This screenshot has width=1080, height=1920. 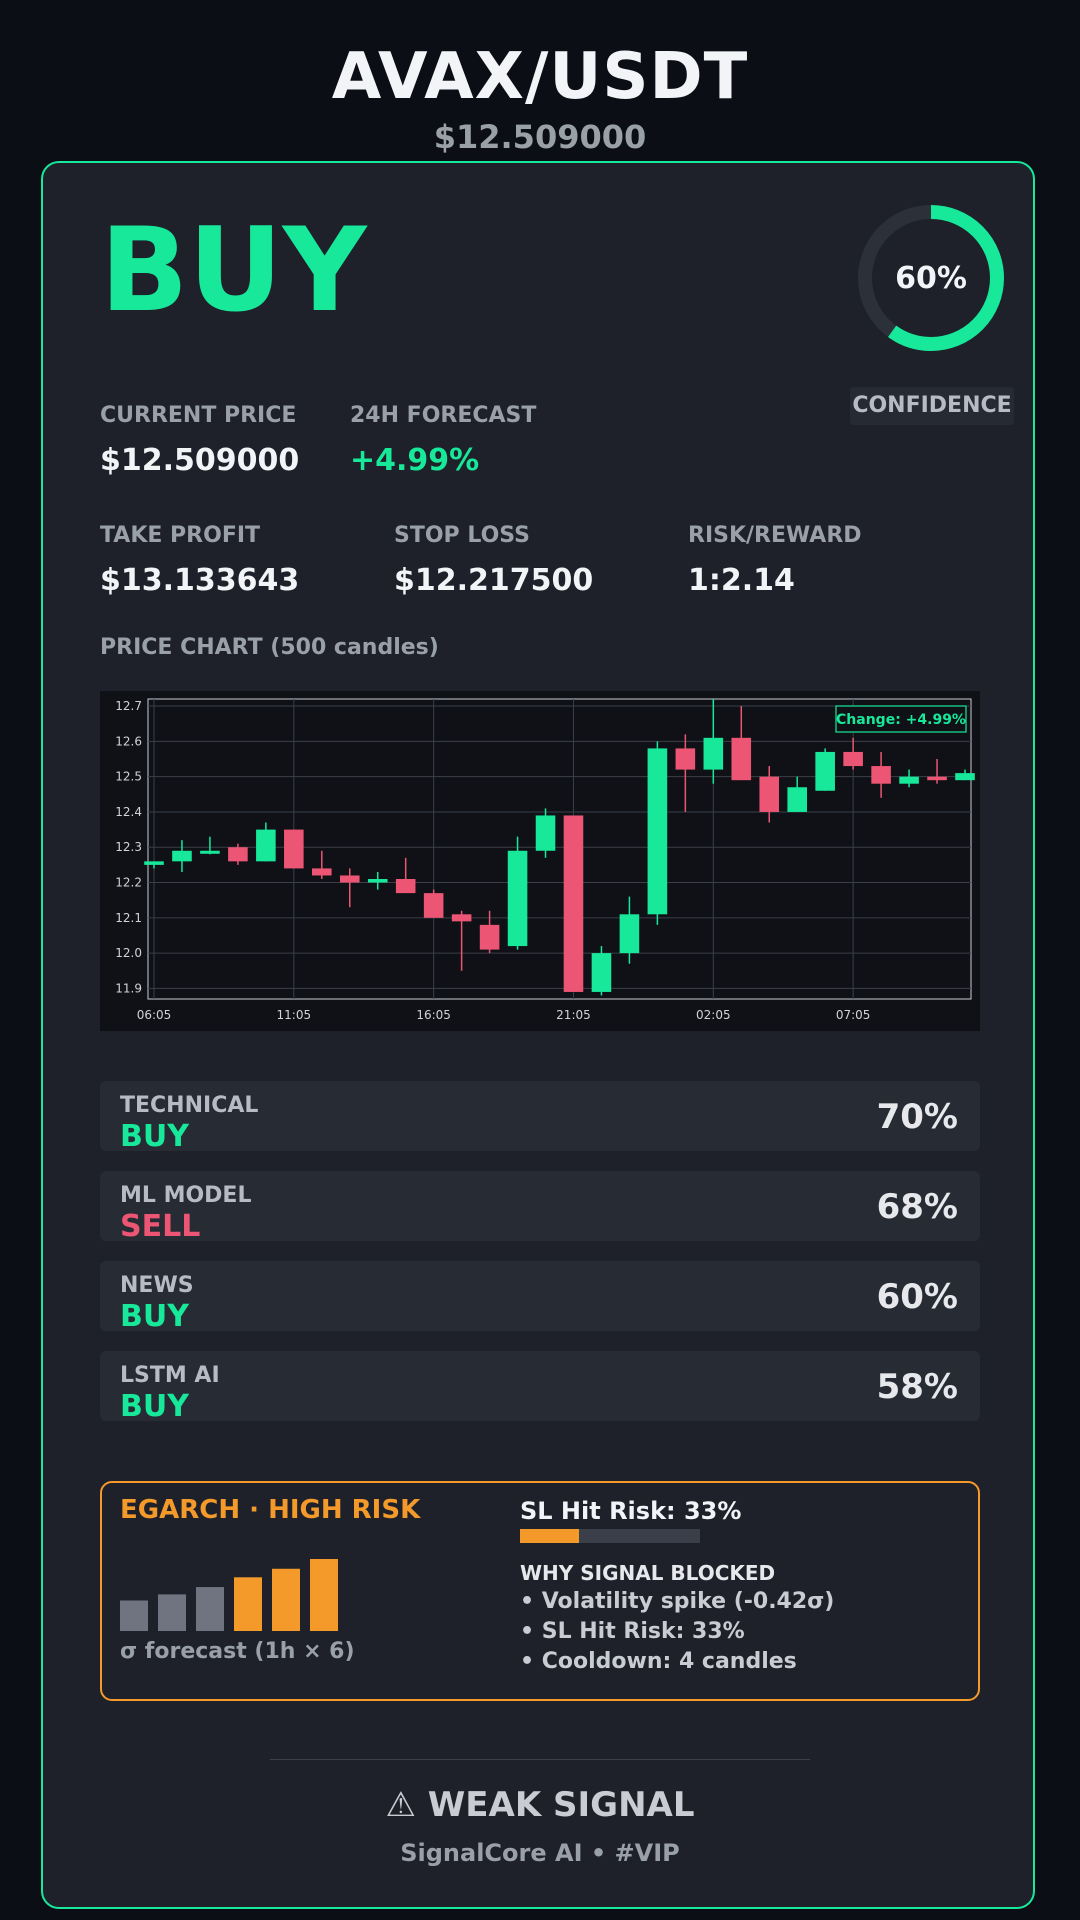 I want to click on forecast-value: +4.99%, so click(x=415, y=460).